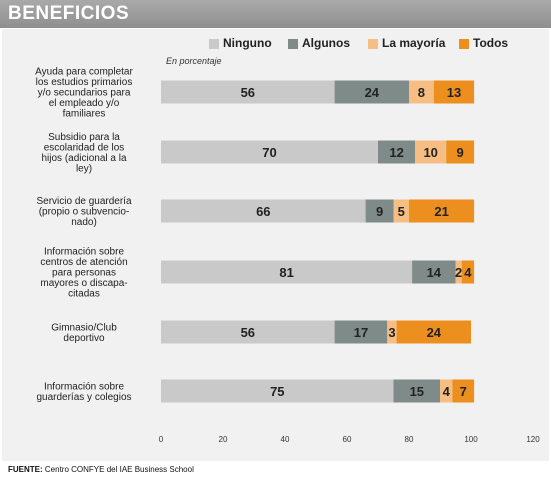 The width and height of the screenshot is (551, 477). I want to click on data-label: 75, so click(277, 391).